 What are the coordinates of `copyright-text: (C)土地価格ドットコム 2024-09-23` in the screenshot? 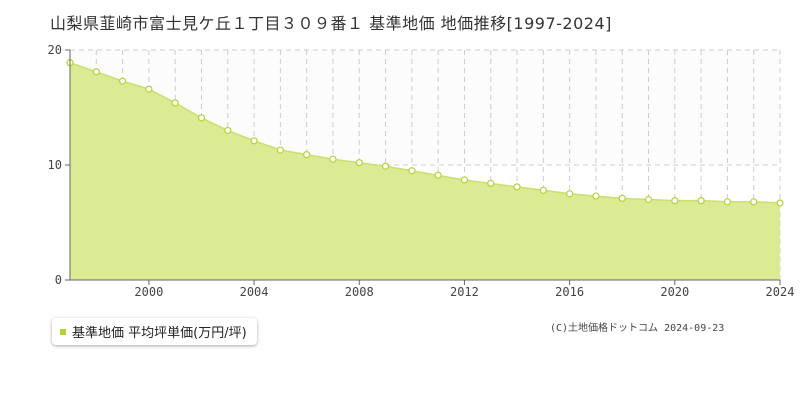 It's located at (637, 328).